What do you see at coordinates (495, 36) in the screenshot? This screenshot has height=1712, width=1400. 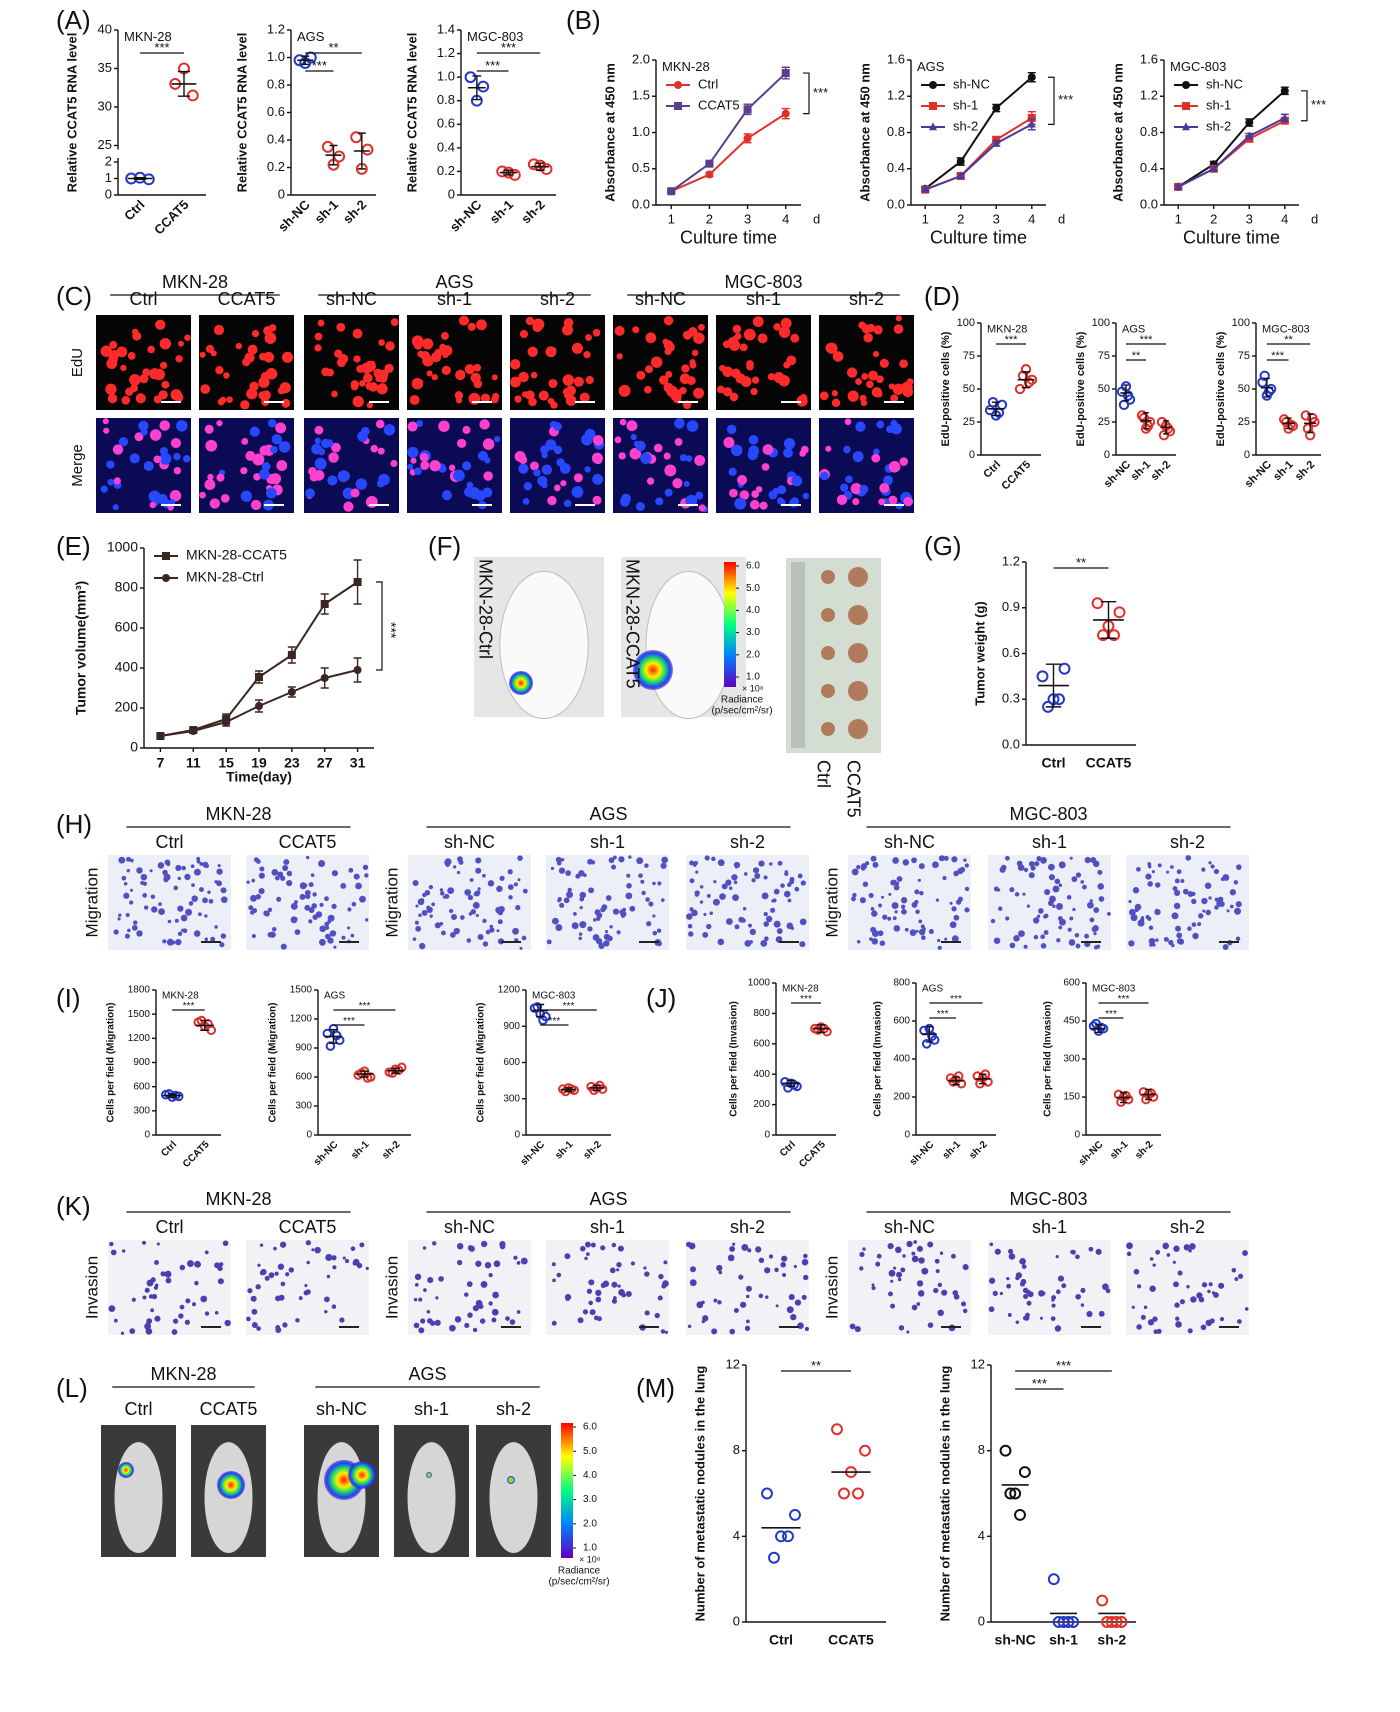 I see `chart-title: MGC-803` at bounding box center [495, 36].